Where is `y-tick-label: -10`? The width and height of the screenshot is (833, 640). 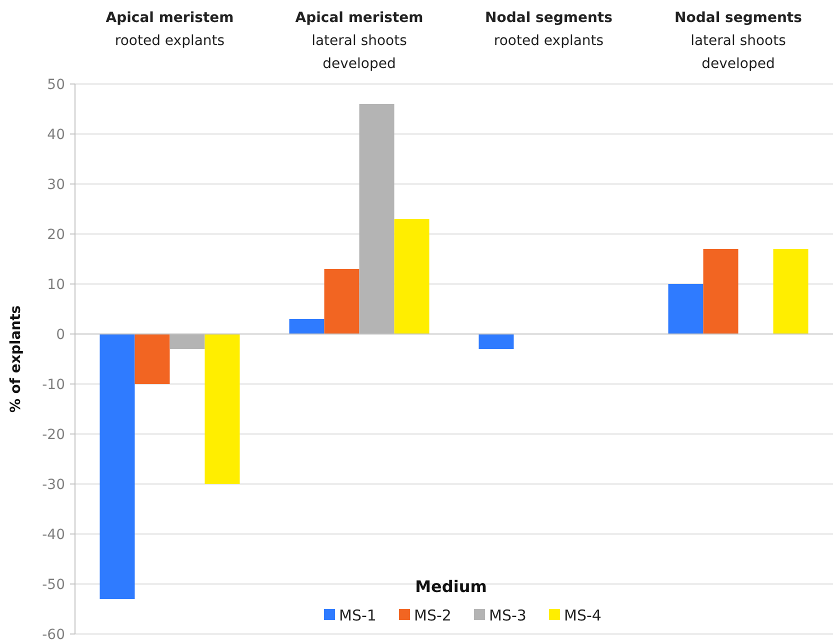 y-tick-label: -10 is located at coordinates (53, 384).